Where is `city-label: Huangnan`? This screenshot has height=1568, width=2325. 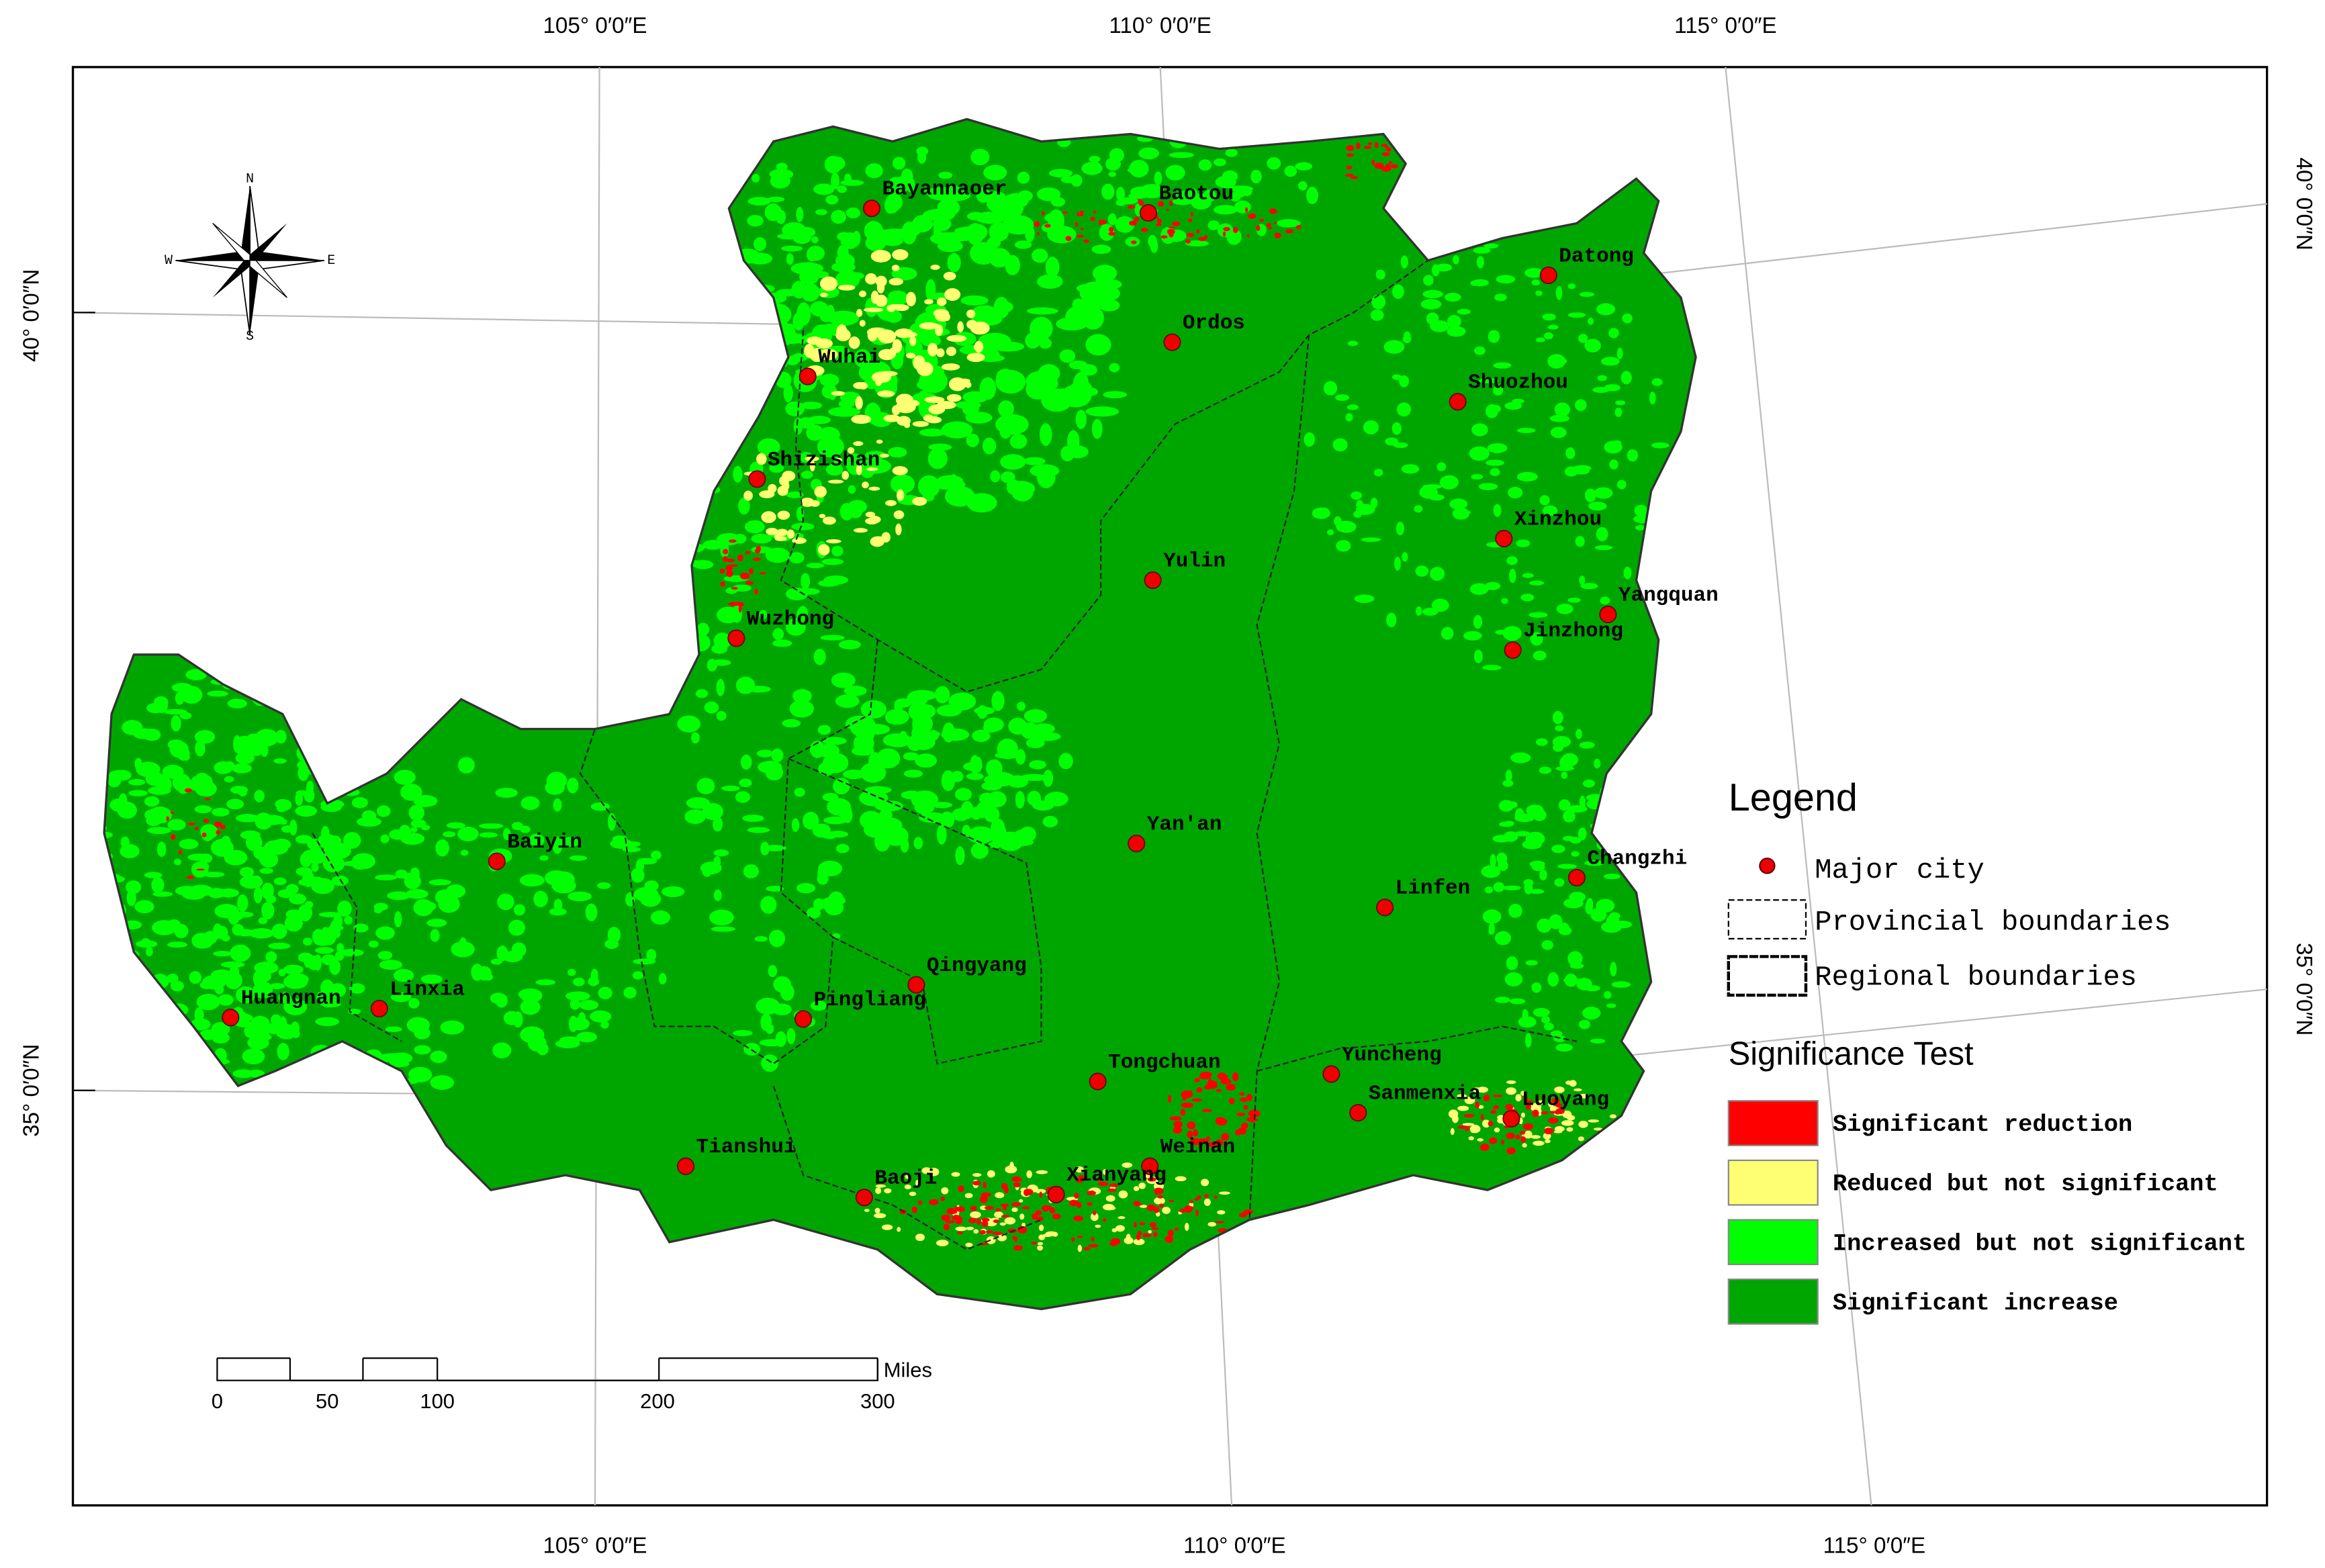
city-label: Huangnan is located at coordinates (291, 999).